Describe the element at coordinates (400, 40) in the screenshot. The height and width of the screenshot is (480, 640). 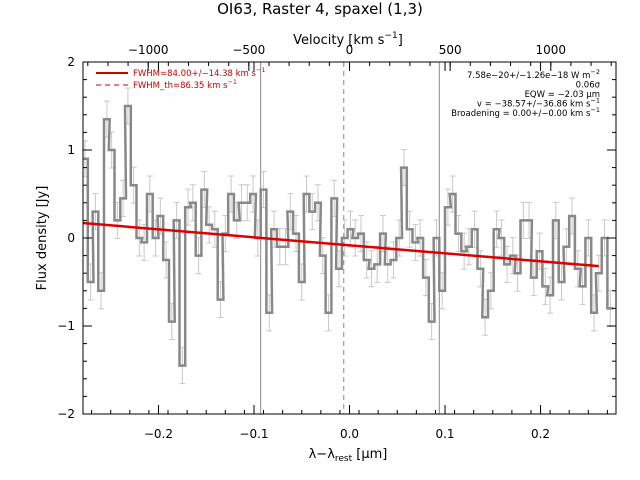
I see `top-axis-label-end: ]` at that location.